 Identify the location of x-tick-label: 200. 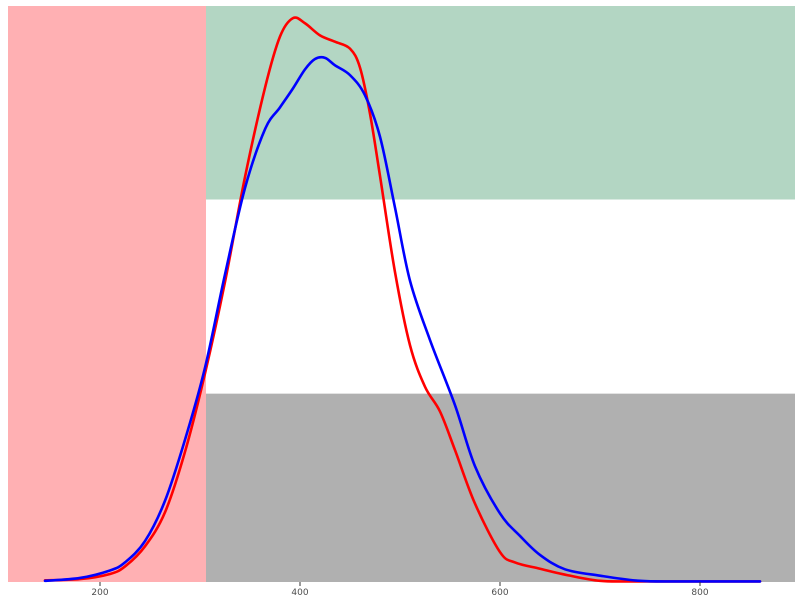
(99, 593).